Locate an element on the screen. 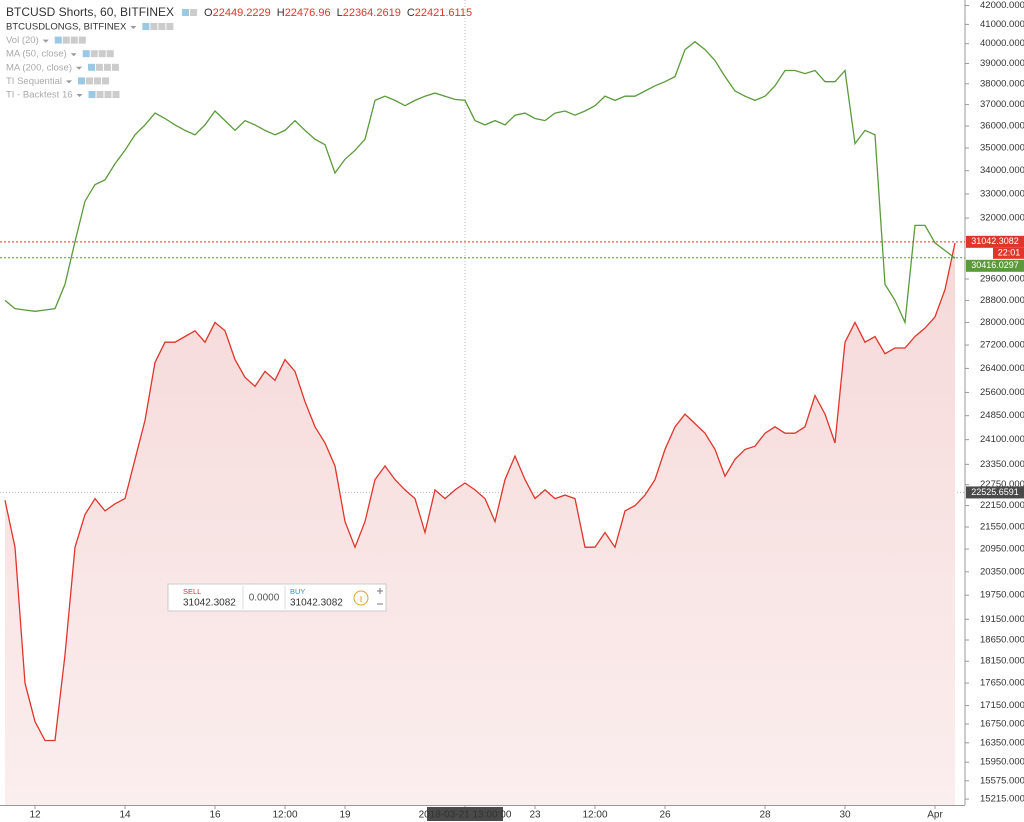  price-label: 30416.0297 is located at coordinates (995, 265).